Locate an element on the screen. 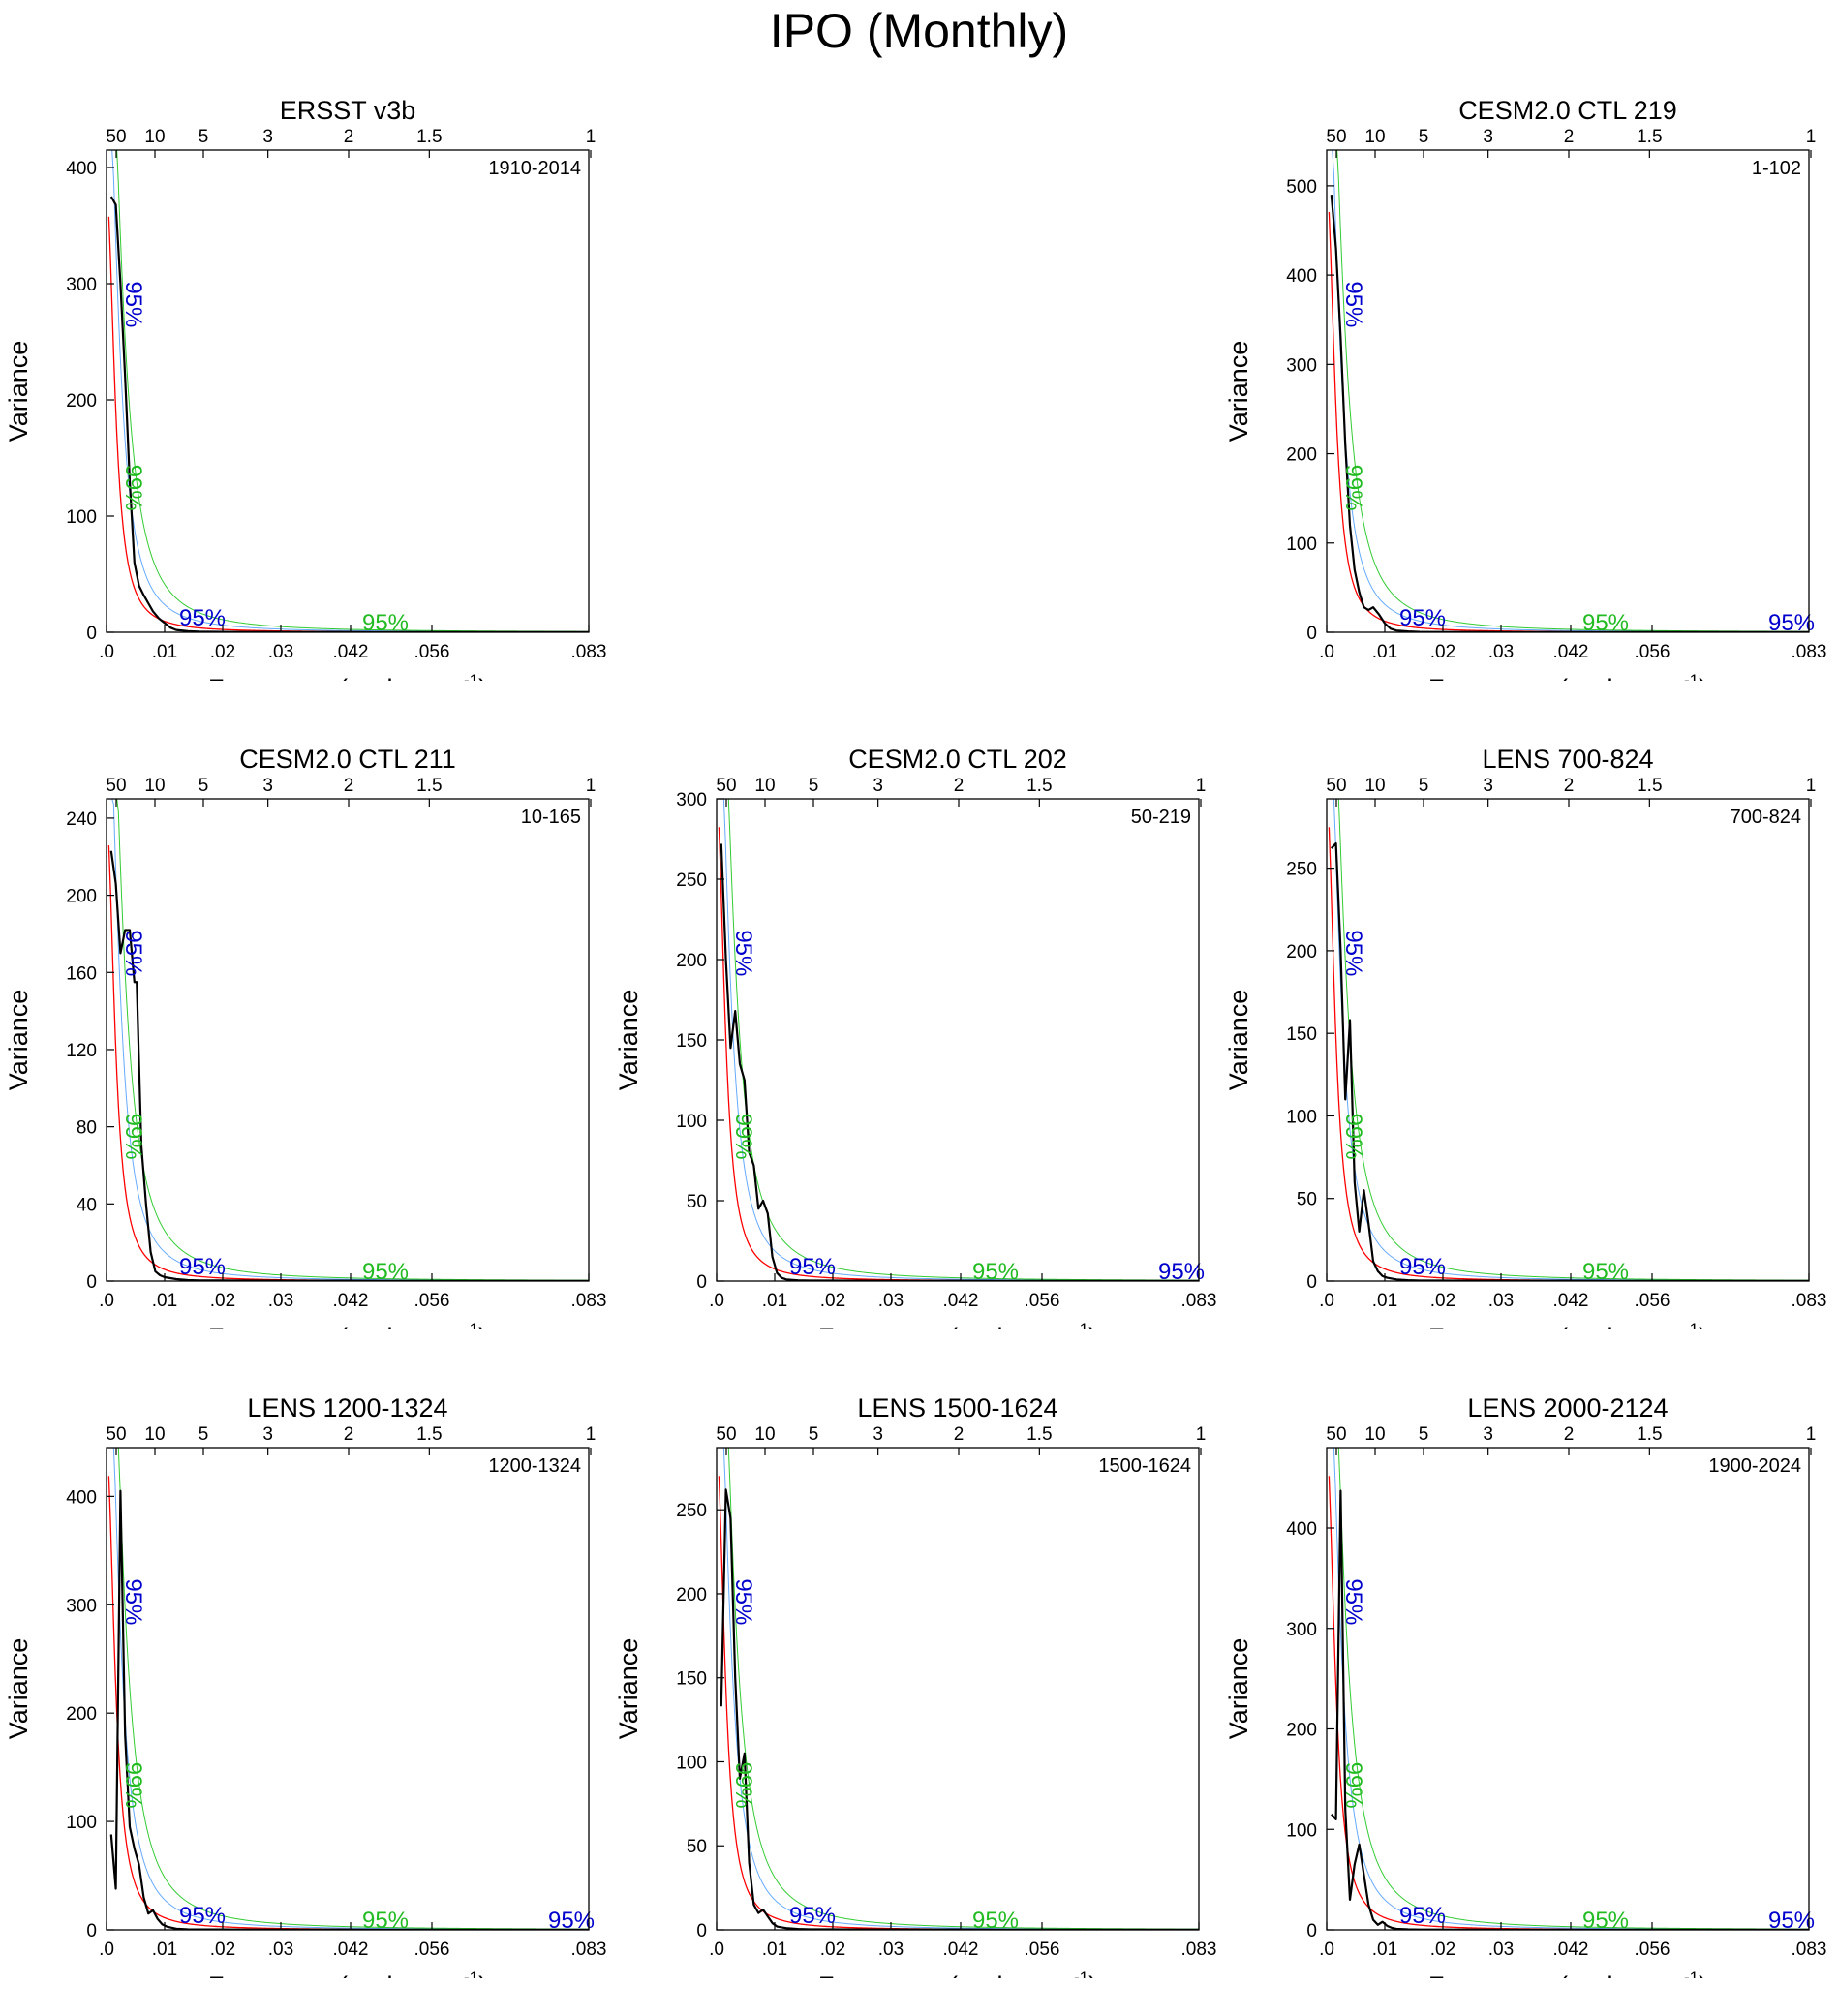 This screenshot has height=2016, width=1838. y-tick-label: 100 is located at coordinates (691, 1763).